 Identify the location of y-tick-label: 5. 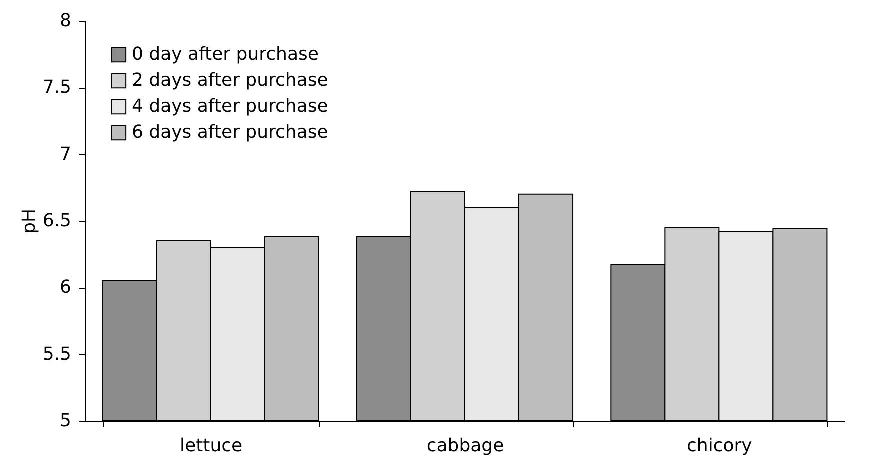
(66, 421).